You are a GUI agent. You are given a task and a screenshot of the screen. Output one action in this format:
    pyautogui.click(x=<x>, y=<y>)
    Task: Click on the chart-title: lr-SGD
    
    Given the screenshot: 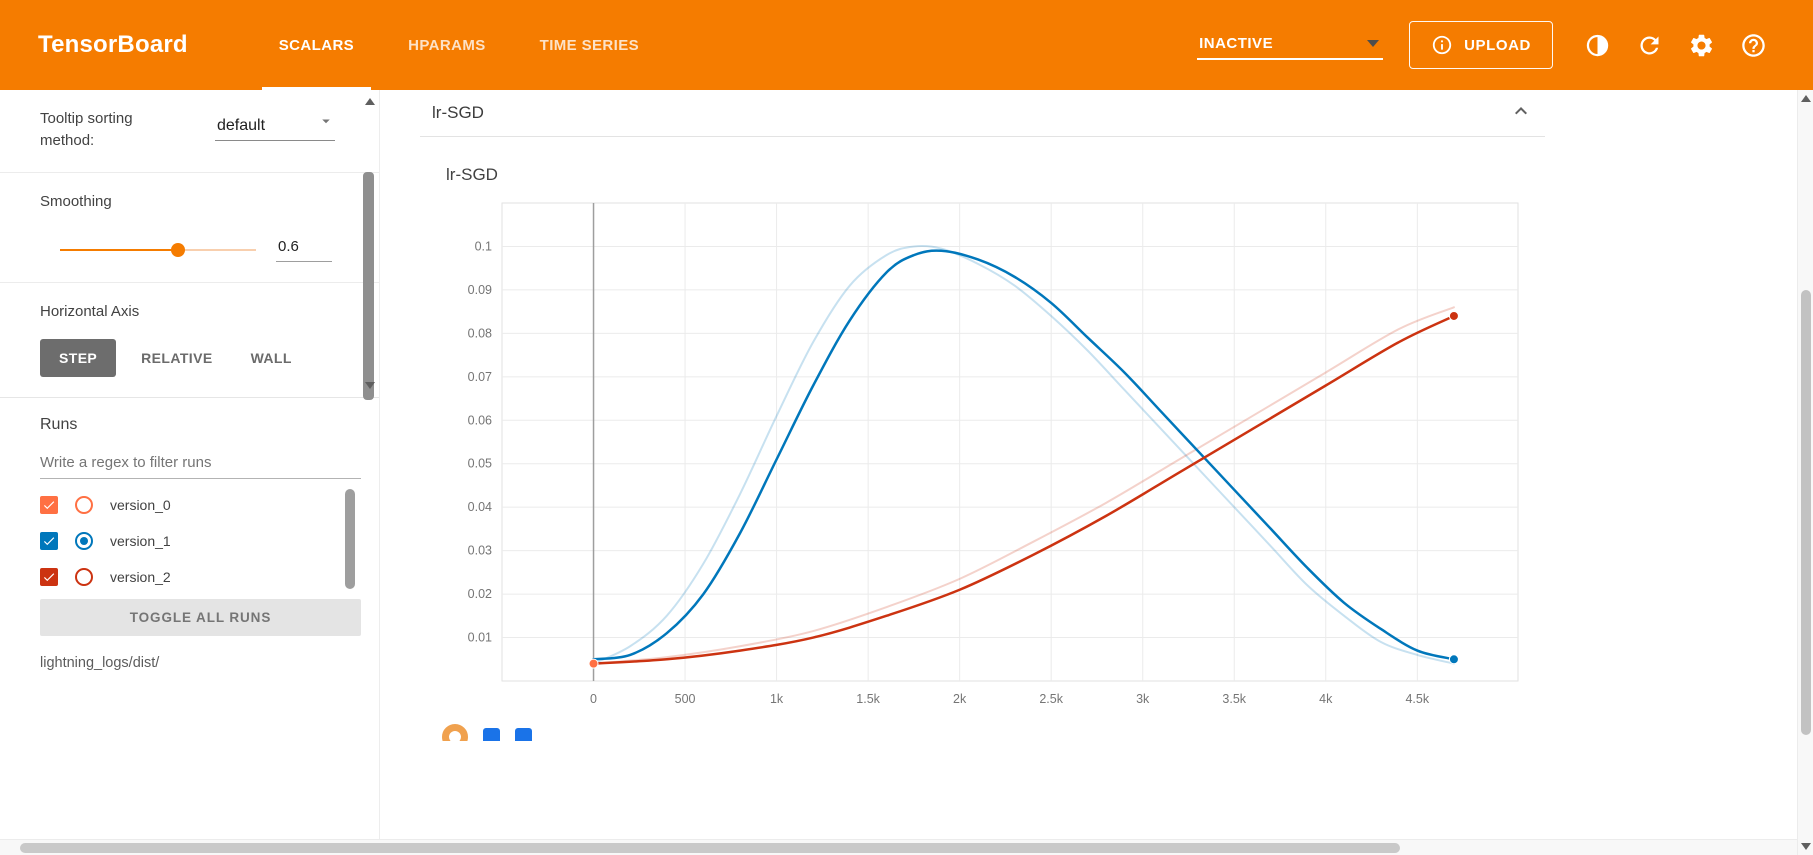 What is the action you would take?
    pyautogui.click(x=472, y=174)
    